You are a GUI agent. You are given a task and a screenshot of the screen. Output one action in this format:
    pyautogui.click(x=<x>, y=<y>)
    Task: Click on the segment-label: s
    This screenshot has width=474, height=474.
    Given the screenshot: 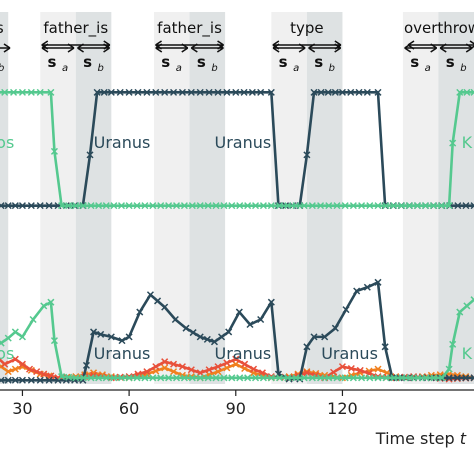 What is the action you would take?
    pyautogui.click(x=450, y=62)
    